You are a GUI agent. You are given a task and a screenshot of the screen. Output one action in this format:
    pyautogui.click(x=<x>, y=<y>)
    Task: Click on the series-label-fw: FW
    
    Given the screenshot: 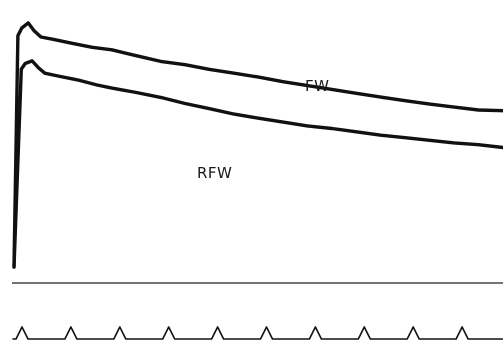 What is the action you would take?
    pyautogui.click(x=317, y=86)
    